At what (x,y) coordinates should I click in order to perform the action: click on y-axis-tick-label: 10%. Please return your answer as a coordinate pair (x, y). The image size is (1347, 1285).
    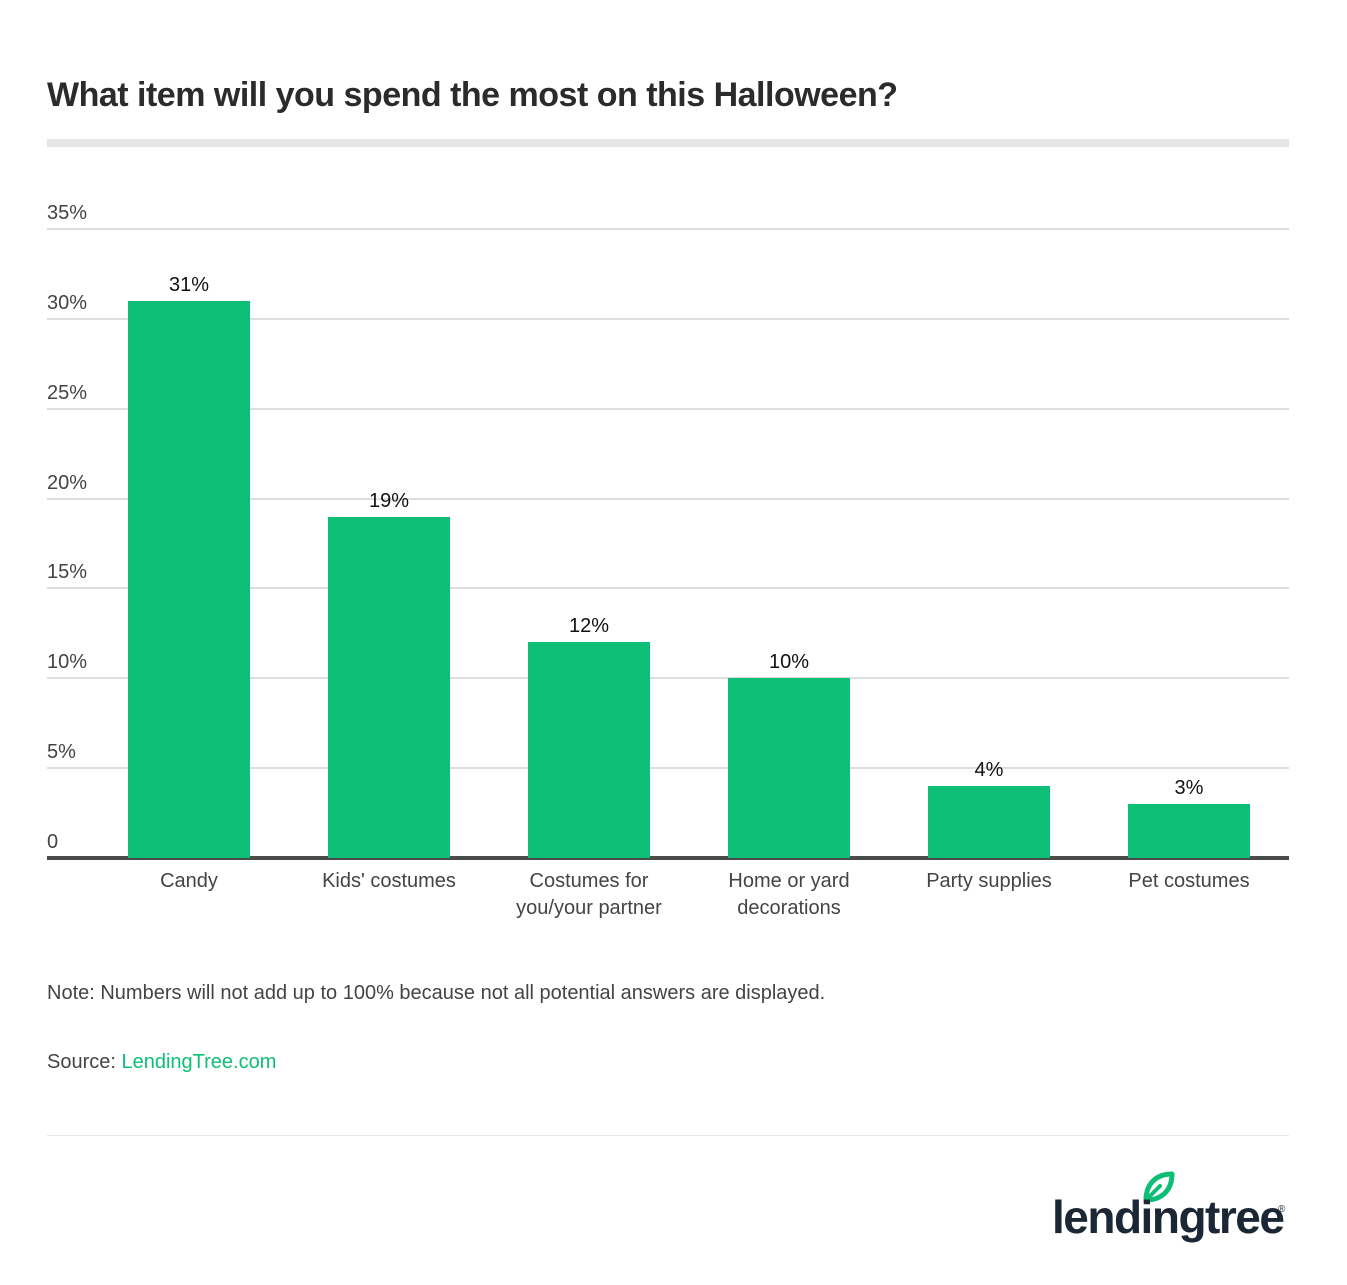
    Looking at the image, I should click on (67, 662).